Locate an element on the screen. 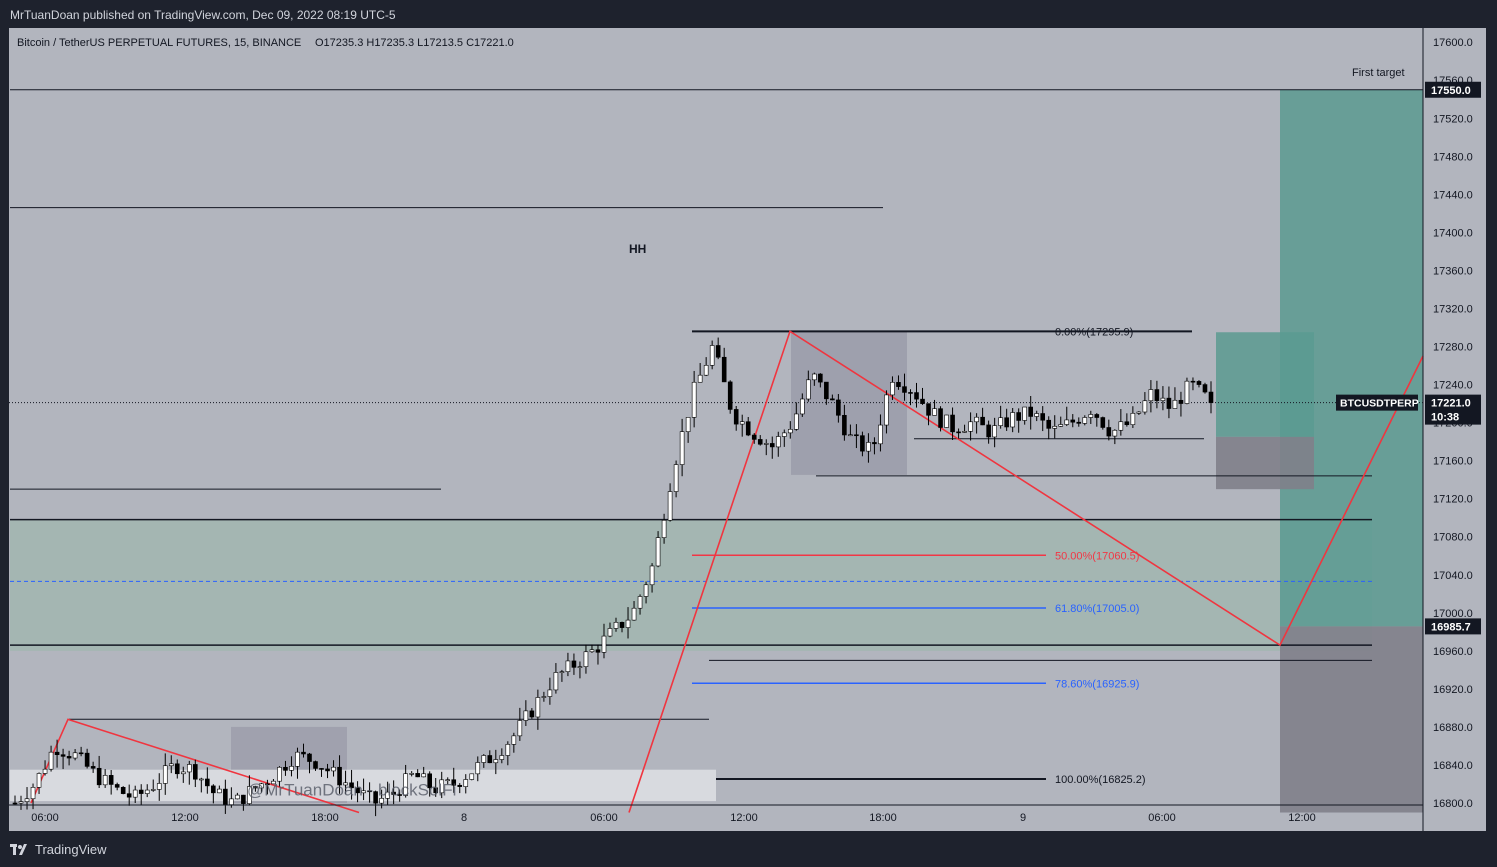 This screenshot has width=1497, height=867. price-tick-label: 17480.0 is located at coordinates (1453, 157).